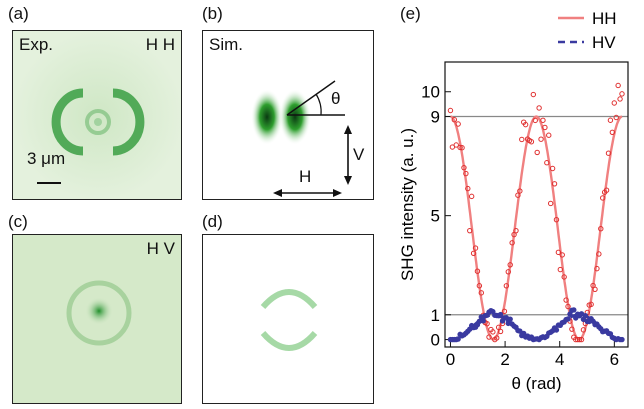  What do you see at coordinates (430, 92) in the screenshot?
I see `y-tick-label: 10` at bounding box center [430, 92].